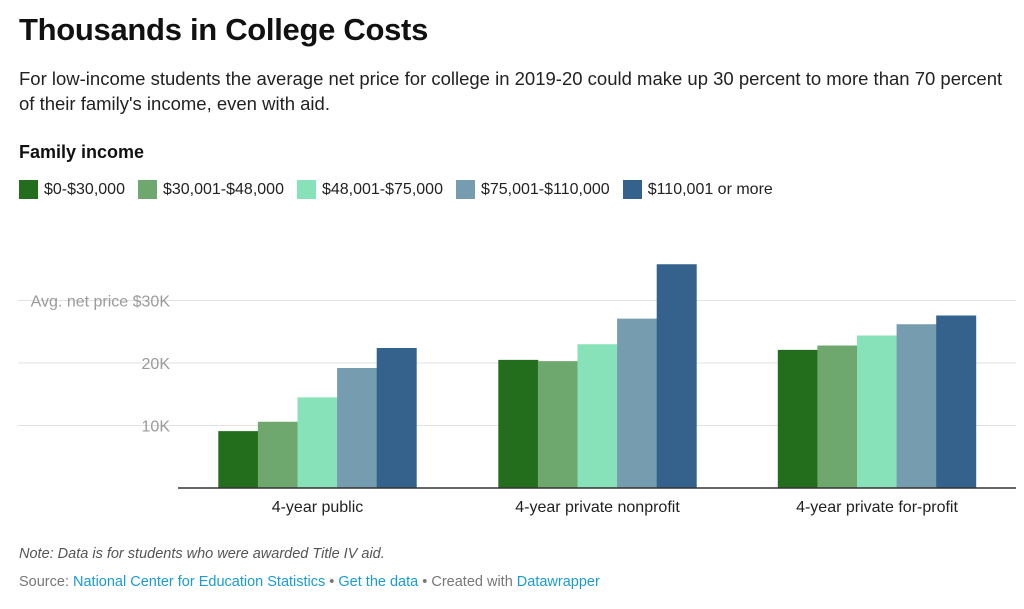 Image resolution: width=1024 pixels, height=609 pixels. What do you see at coordinates (46, 582) in the screenshot?
I see `source-prefix: Source:` at bounding box center [46, 582].